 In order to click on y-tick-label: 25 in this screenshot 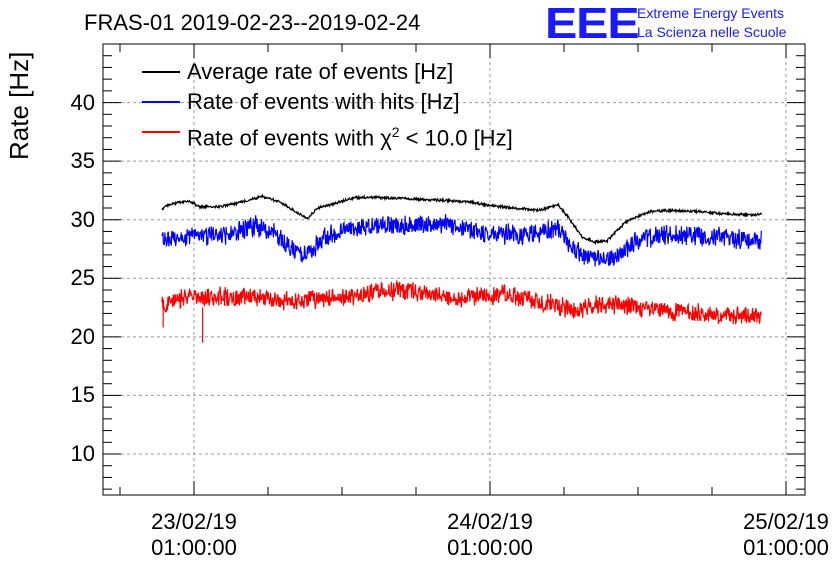, I will do `click(82, 278)`.